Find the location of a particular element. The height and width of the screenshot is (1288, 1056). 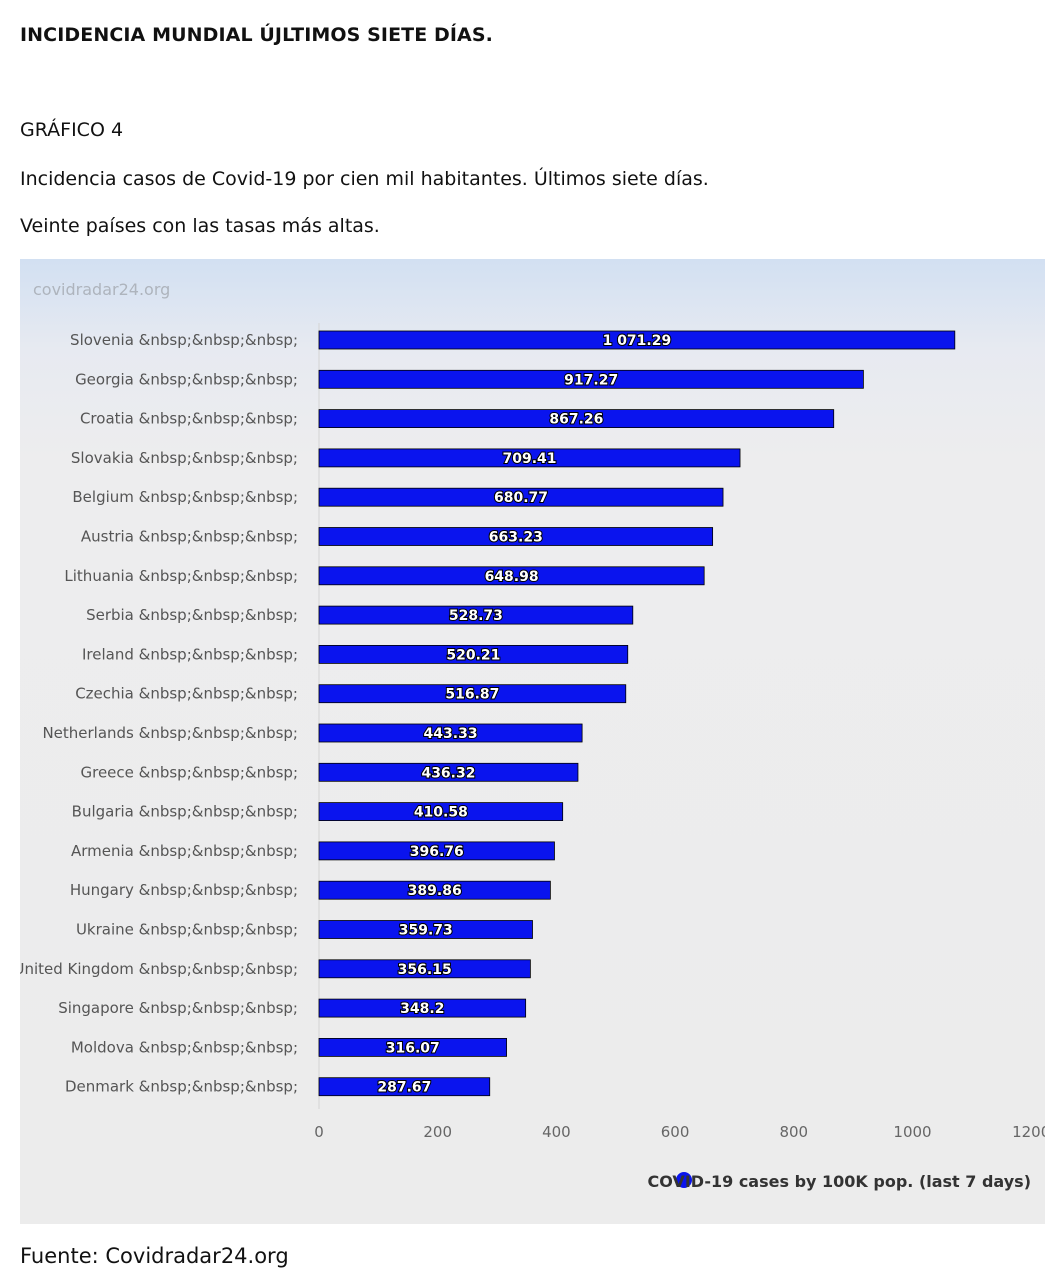

x-tick-label: 600 is located at coordinates (675, 1132).